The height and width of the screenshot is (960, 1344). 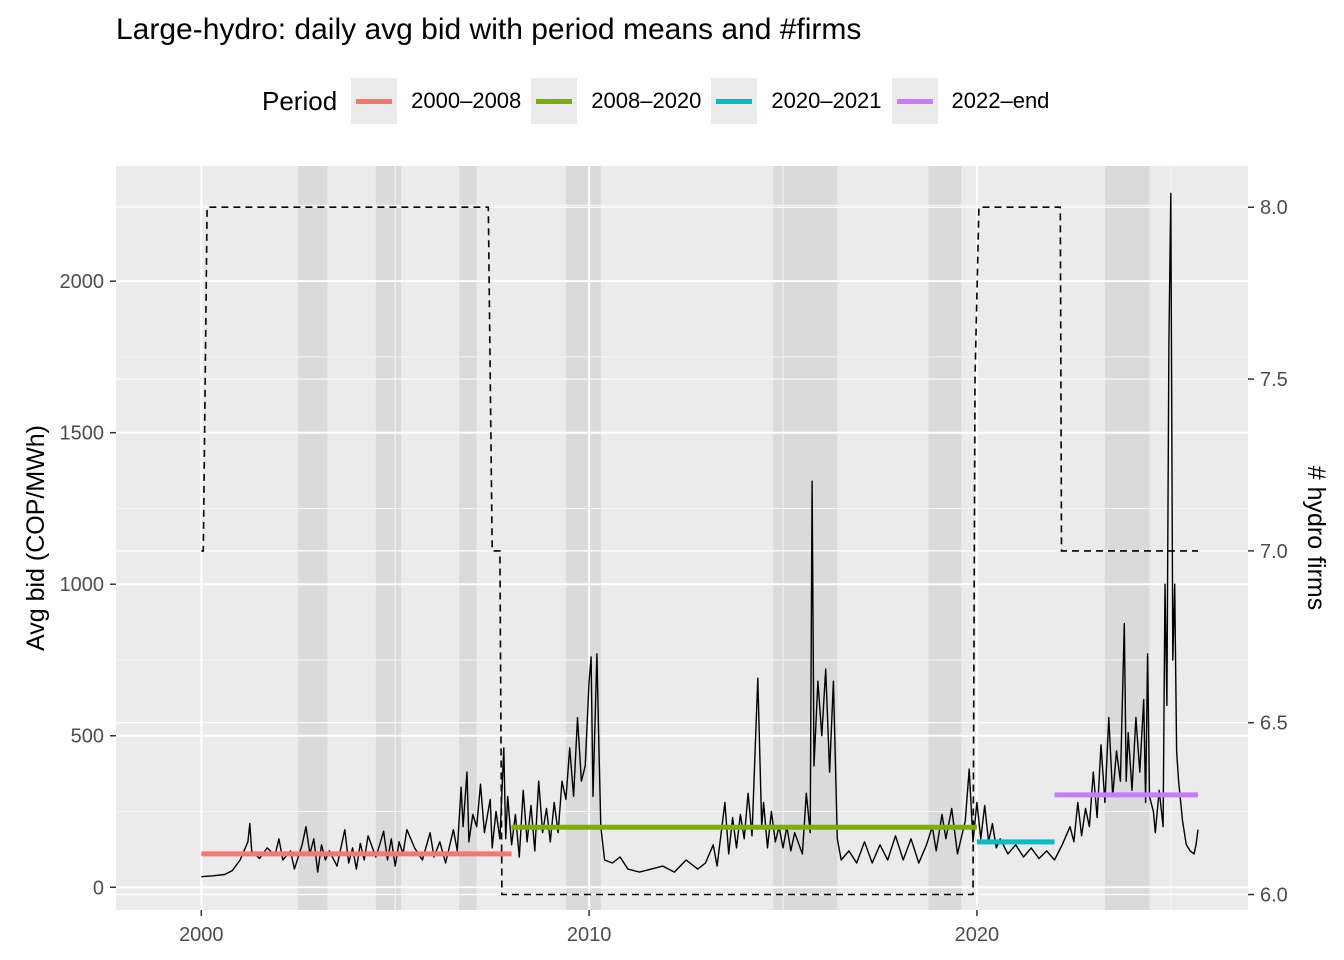 I want to click on y-tick-label: 0, so click(x=98, y=888).